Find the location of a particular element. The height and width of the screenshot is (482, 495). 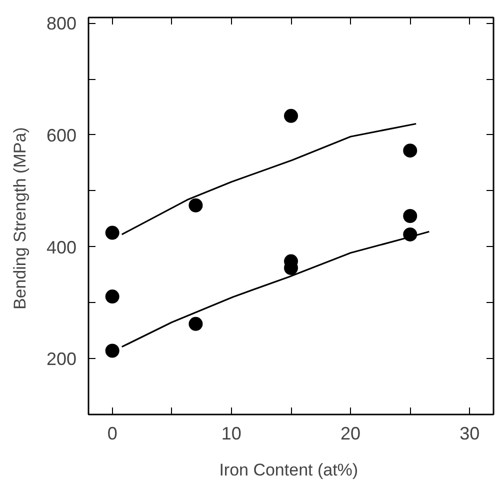

y-tick-label: 600 is located at coordinates (61, 135).